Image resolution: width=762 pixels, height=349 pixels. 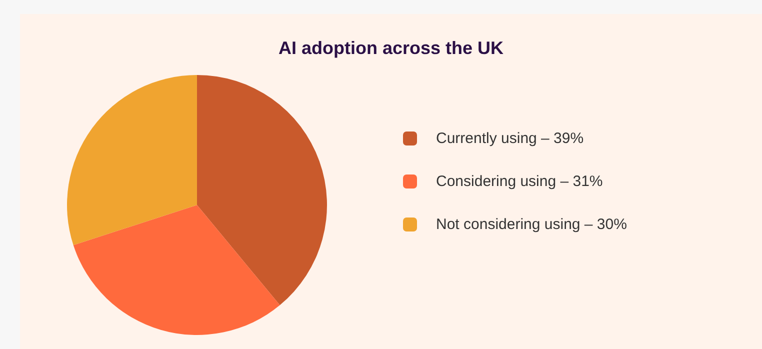 What do you see at coordinates (519, 181) in the screenshot?
I see `legend-label: Considering using – 31%` at bounding box center [519, 181].